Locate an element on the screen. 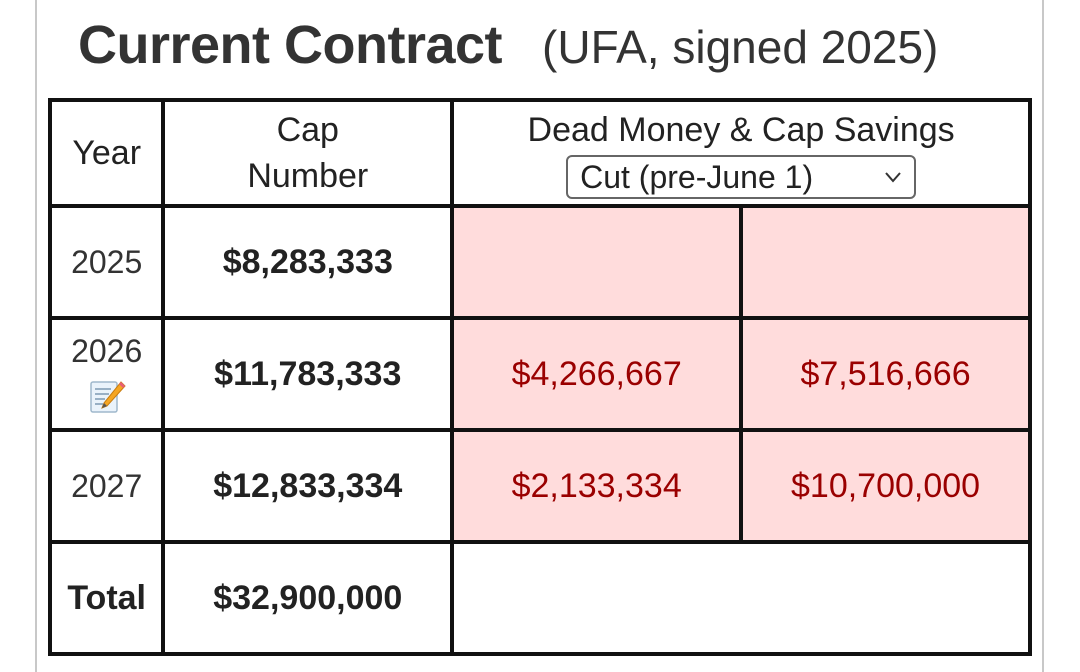 This screenshot has width=1080, height=672. dead-money-value: $2,133,334 is located at coordinates (596, 485).